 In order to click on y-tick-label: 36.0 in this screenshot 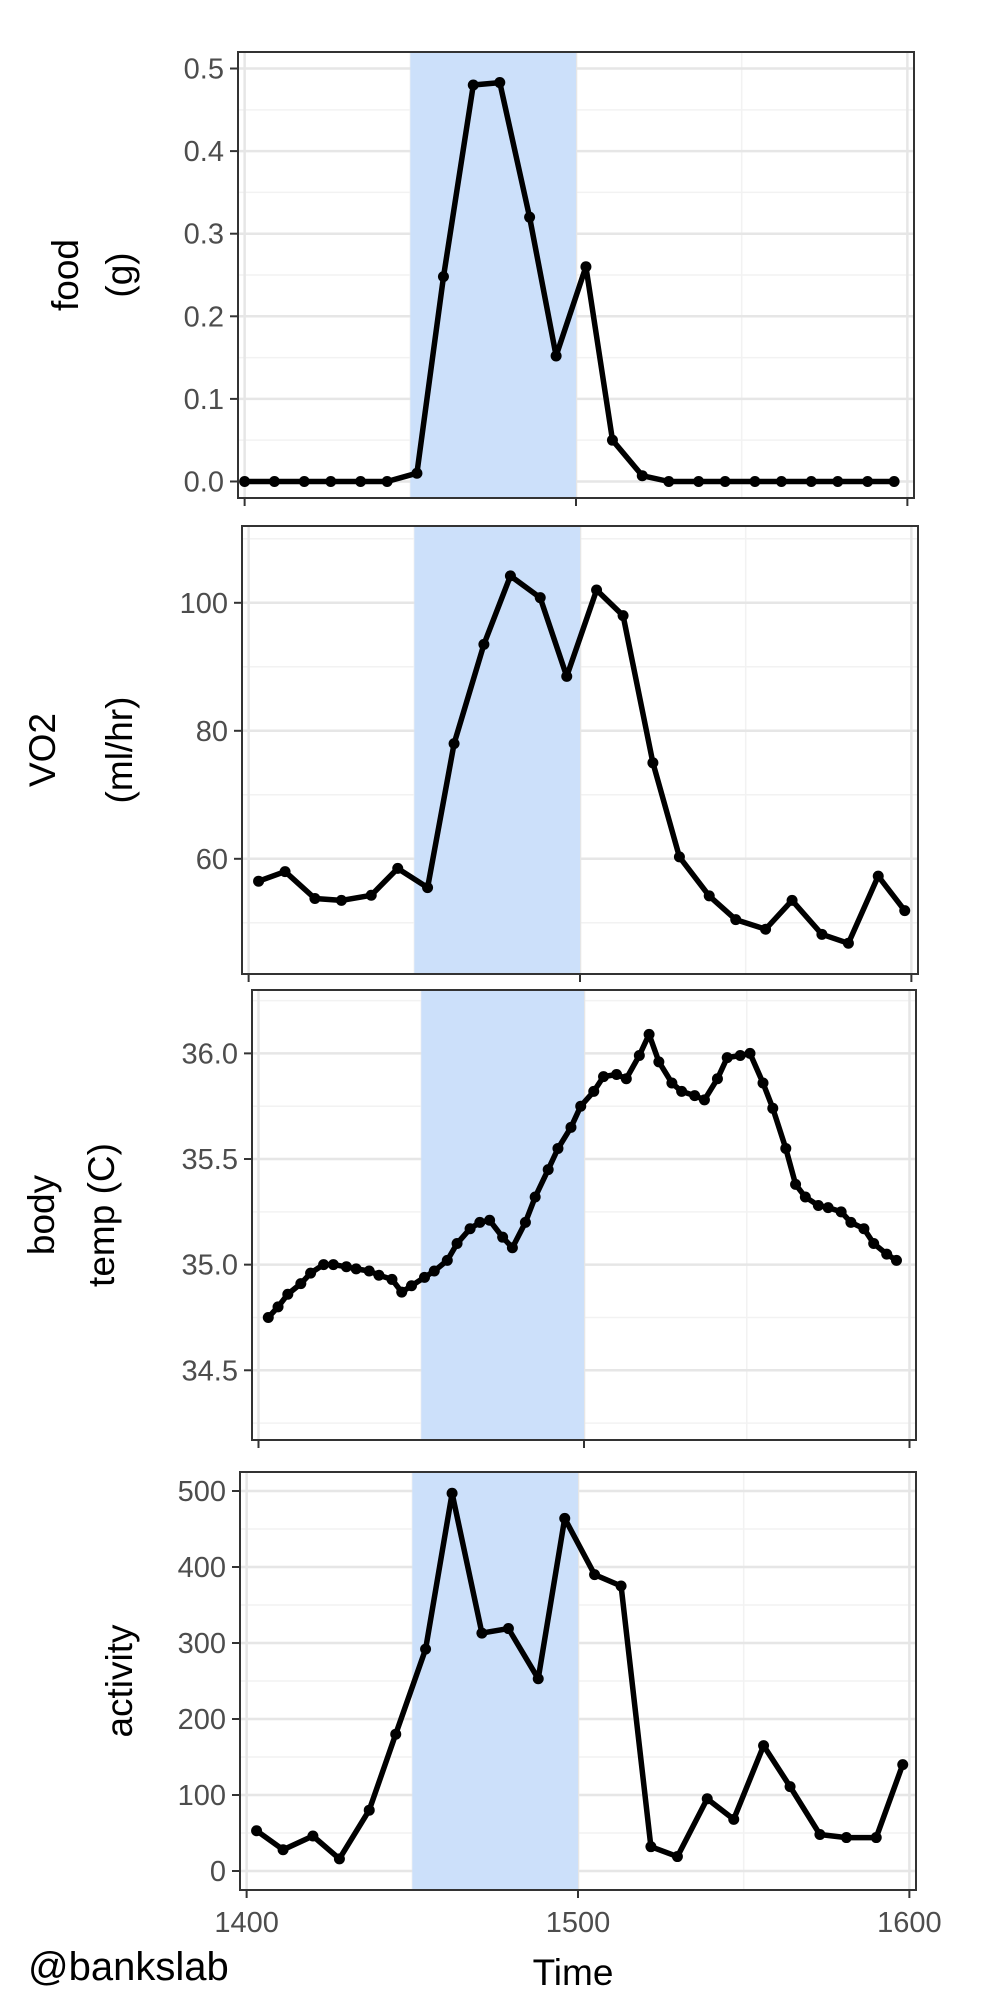, I will do `click(210, 1054)`.